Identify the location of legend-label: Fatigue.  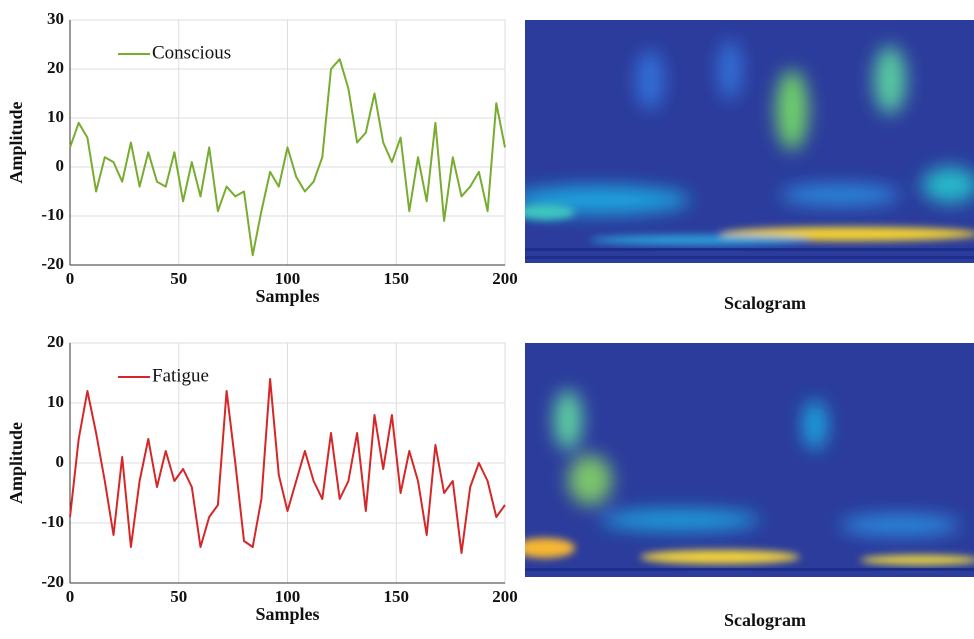
(180, 375).